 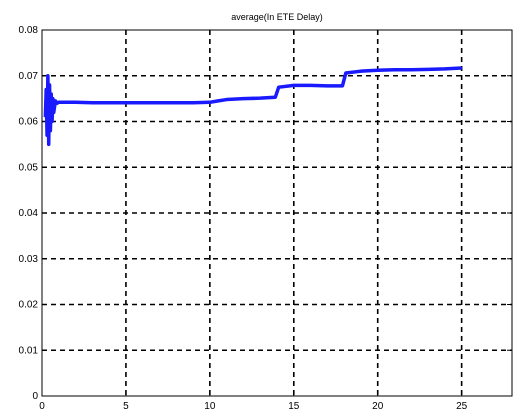 What do you see at coordinates (42, 406) in the screenshot?
I see `x-tick-label: 0` at bounding box center [42, 406].